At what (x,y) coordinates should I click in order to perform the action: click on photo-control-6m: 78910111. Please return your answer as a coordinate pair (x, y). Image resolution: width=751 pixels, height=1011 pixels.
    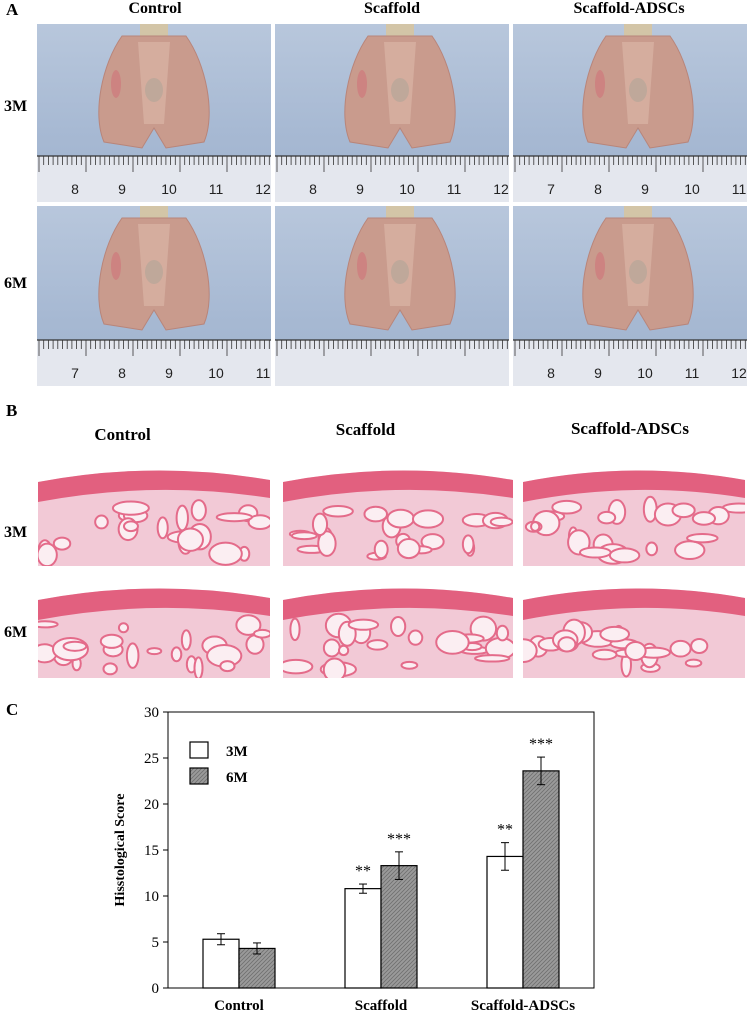
    Looking at the image, I should click on (154, 296).